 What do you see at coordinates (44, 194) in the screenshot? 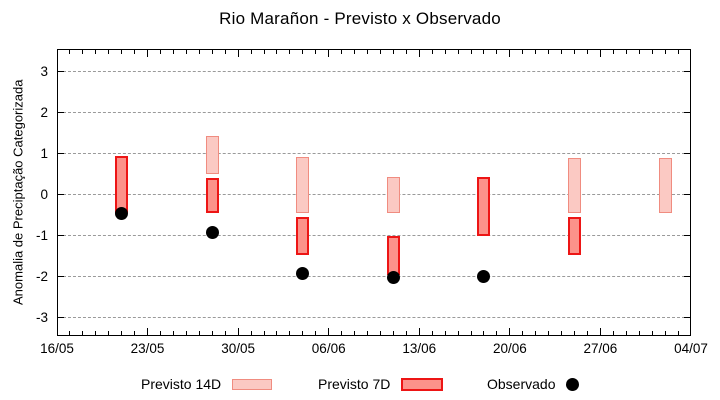
I see `y-tick-label: 0` at bounding box center [44, 194].